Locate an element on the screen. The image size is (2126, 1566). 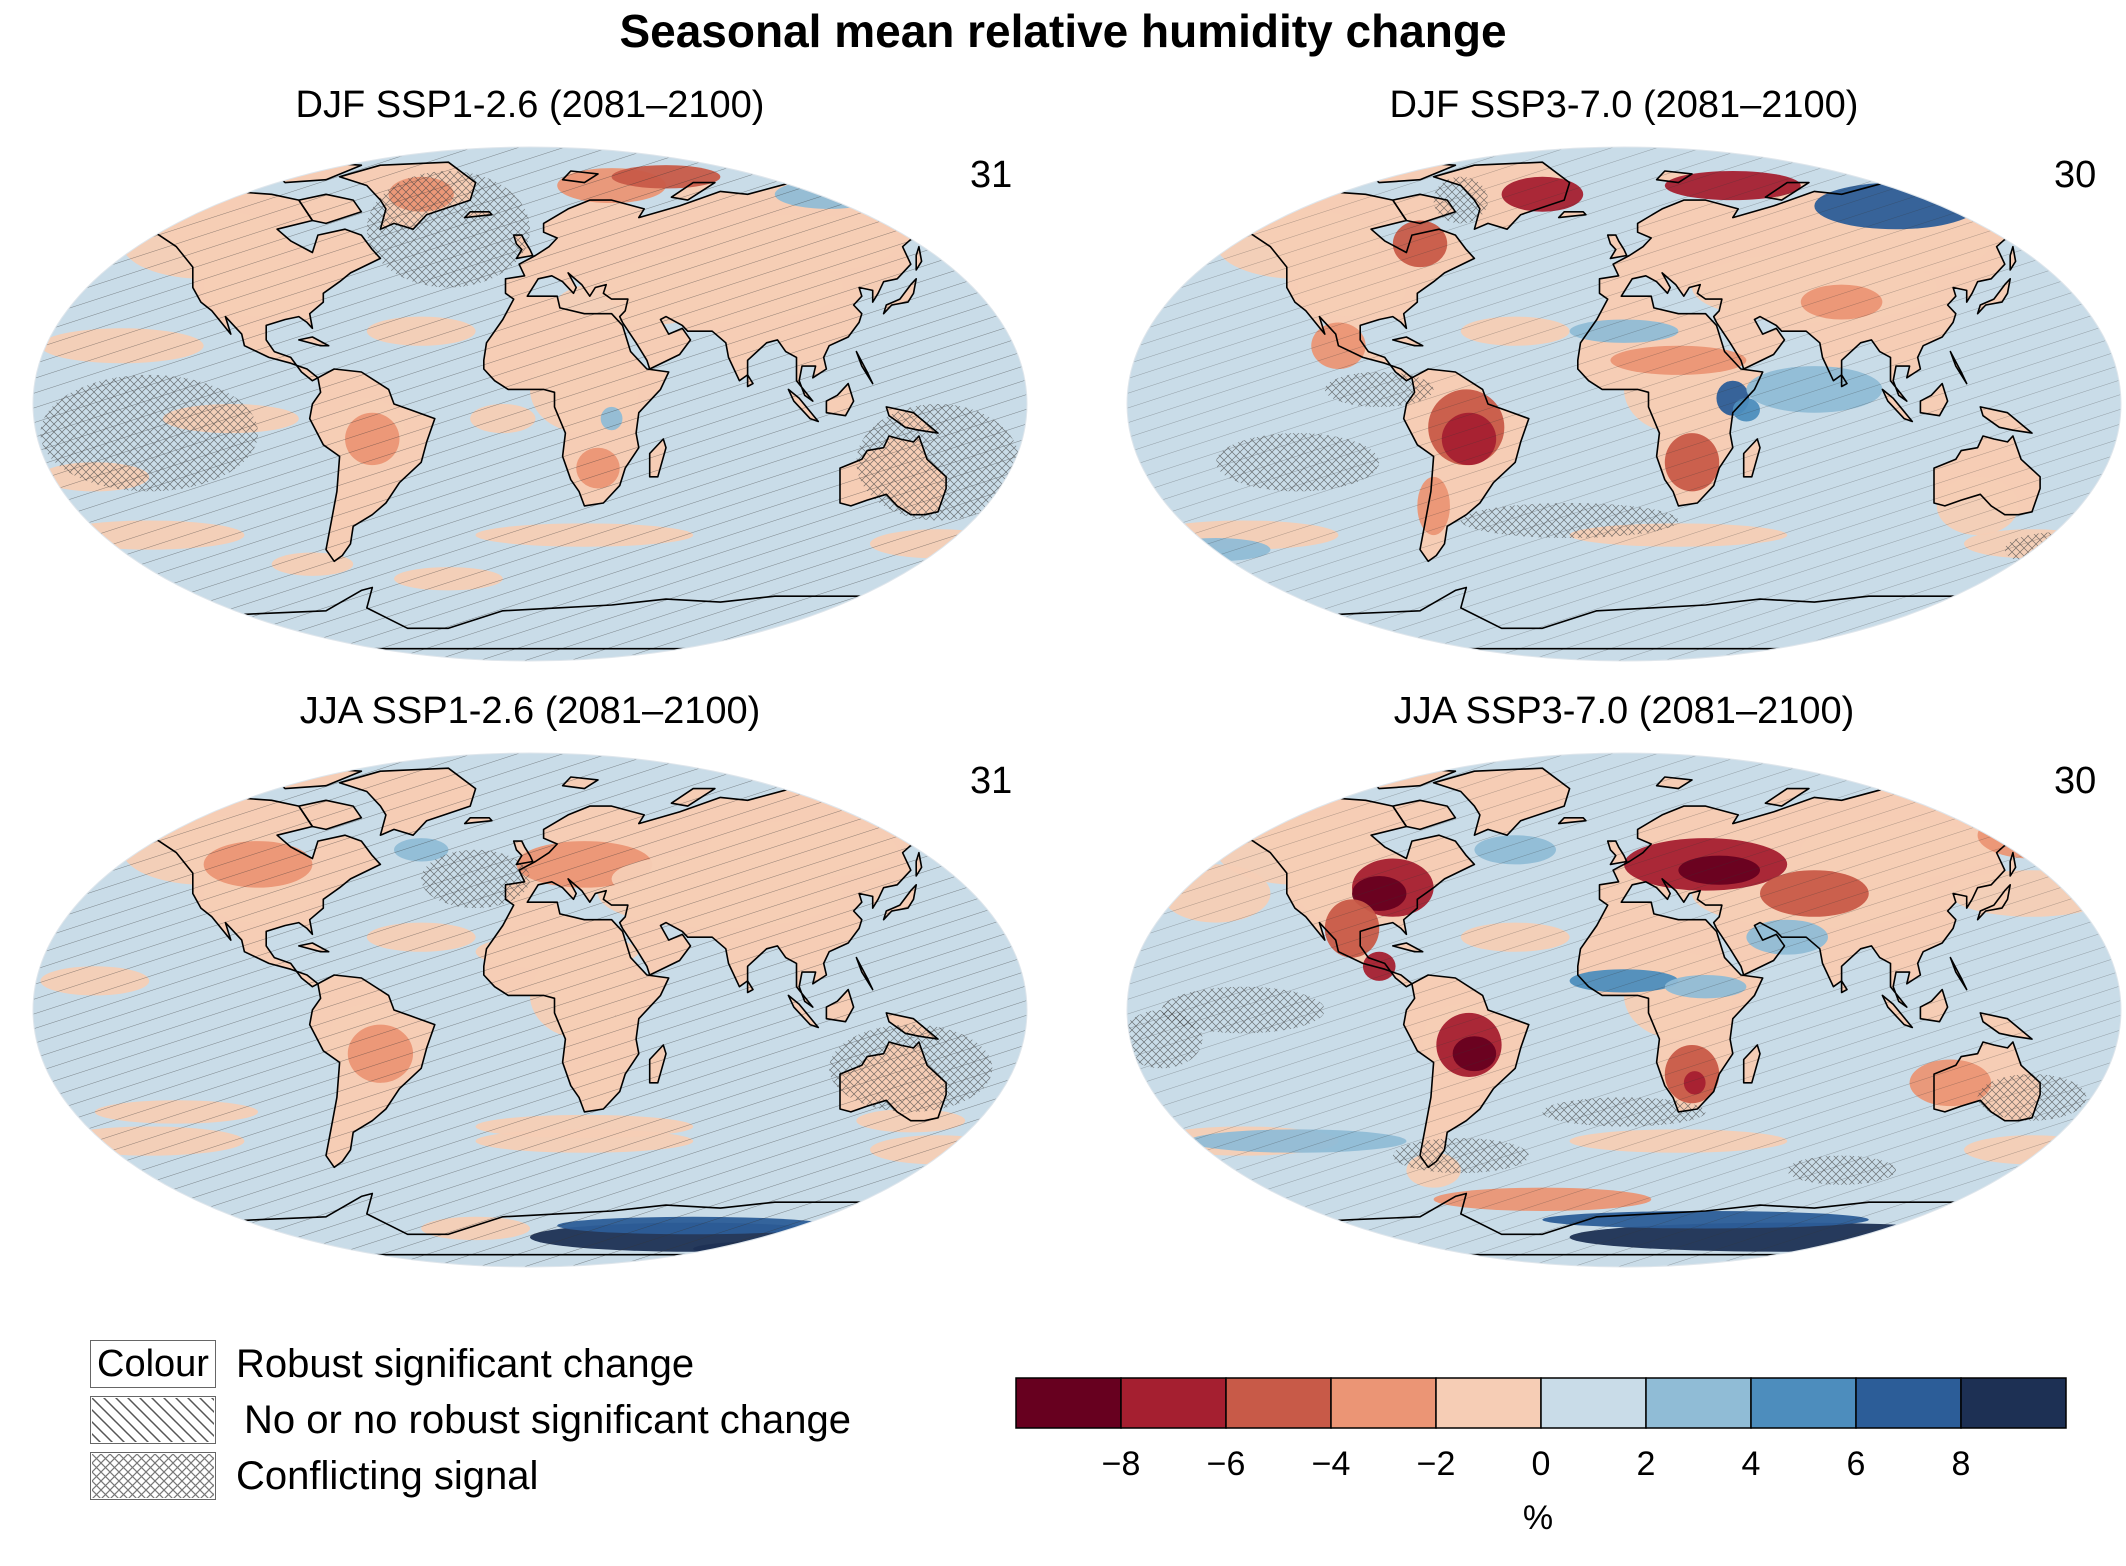
colorbar-unit: % is located at coordinates (1538, 1518).